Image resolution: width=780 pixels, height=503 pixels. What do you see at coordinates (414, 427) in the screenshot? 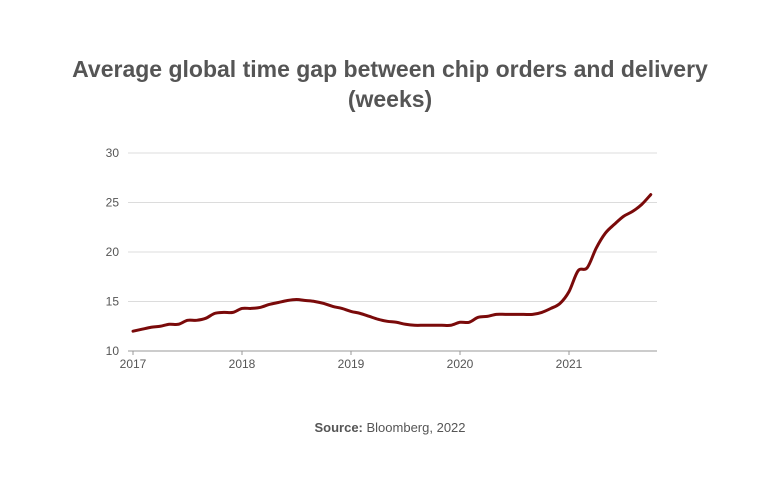
I see `source-text: Bloomberg, 2022` at bounding box center [414, 427].